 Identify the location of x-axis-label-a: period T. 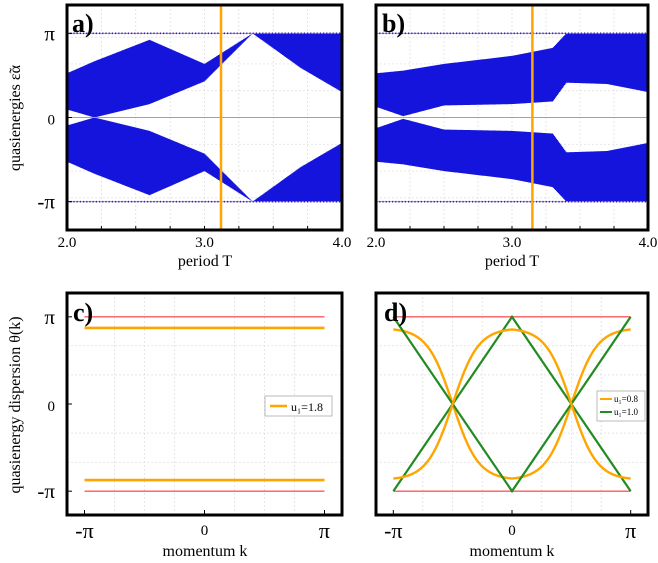
(205, 261).